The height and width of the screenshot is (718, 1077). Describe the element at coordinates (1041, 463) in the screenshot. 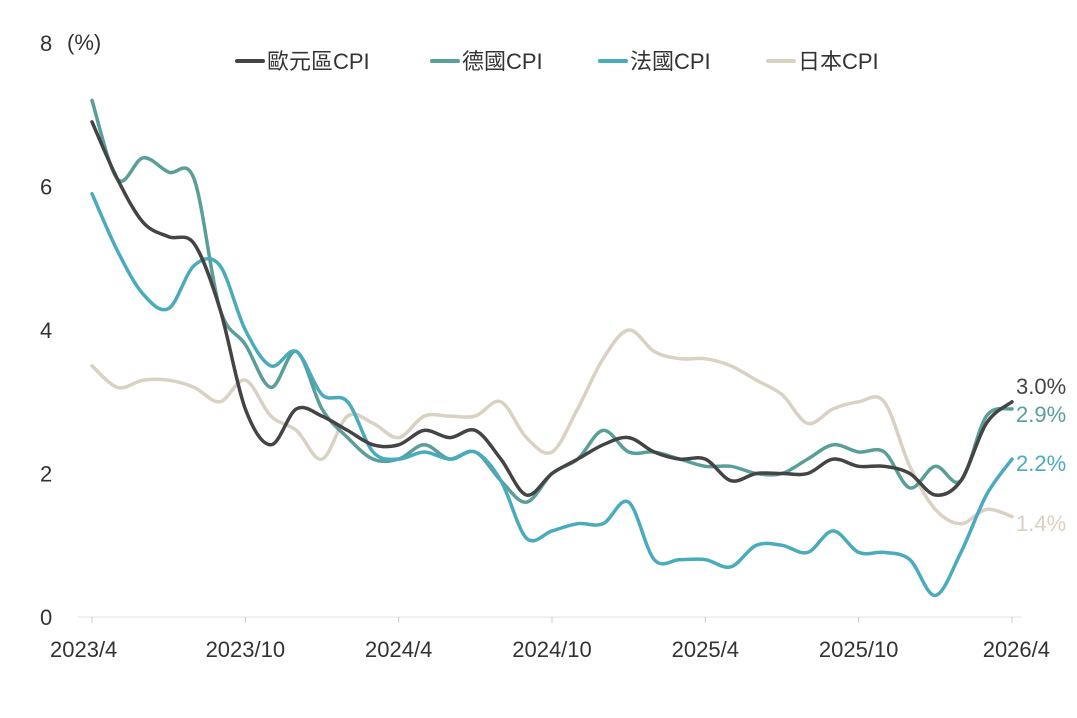

I see `series-end-label: 2.2%` at that location.